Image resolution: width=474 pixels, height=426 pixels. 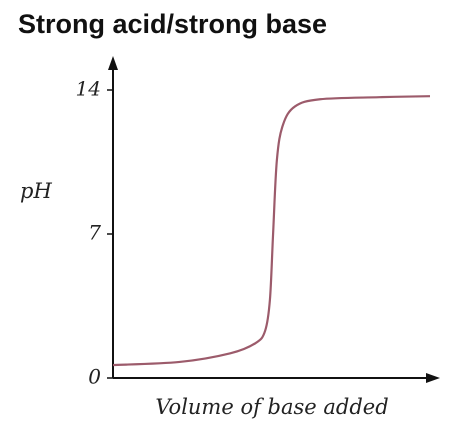 I want to click on y-tick-label: 7, so click(x=94, y=233).